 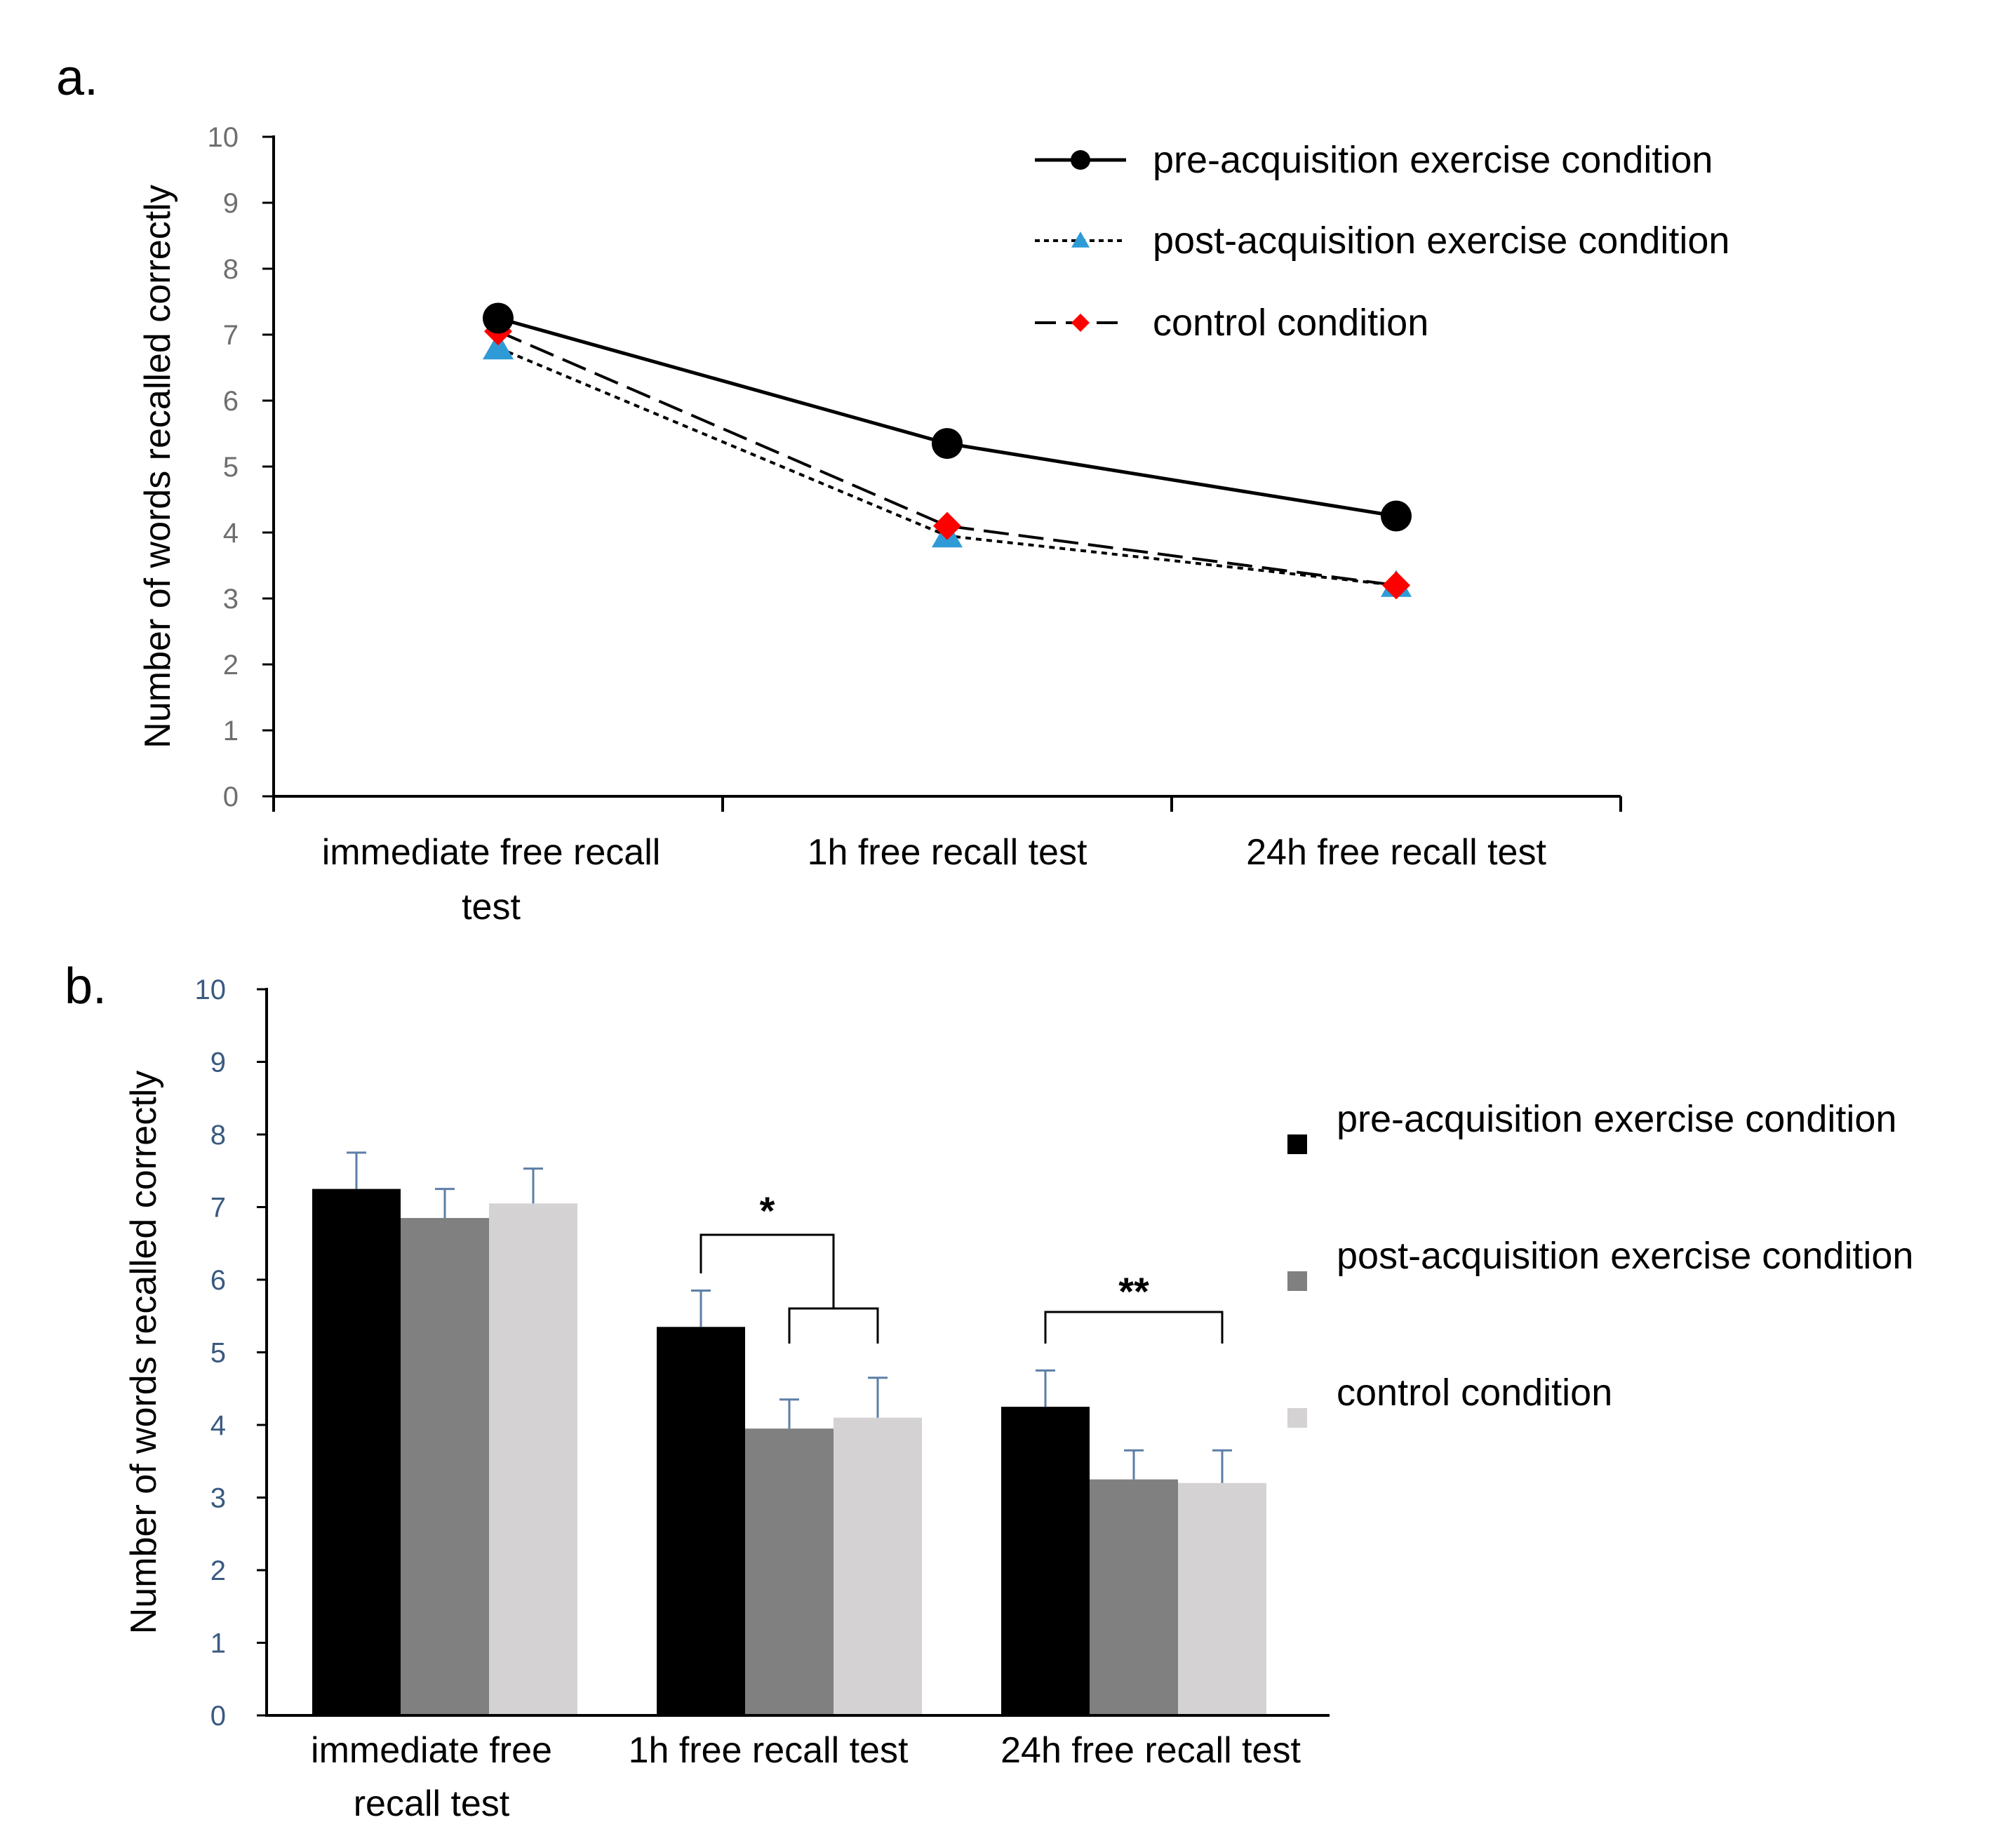 What do you see at coordinates (231, 401) in the screenshot?
I see `y-tick-label-a: 6` at bounding box center [231, 401].